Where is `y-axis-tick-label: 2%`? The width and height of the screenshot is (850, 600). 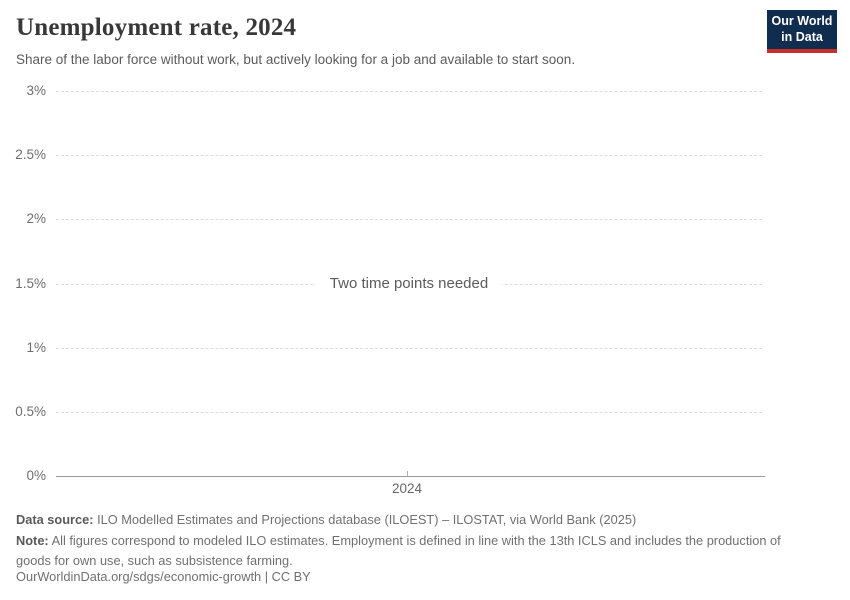 y-axis-tick-label: 2% is located at coordinates (36, 219).